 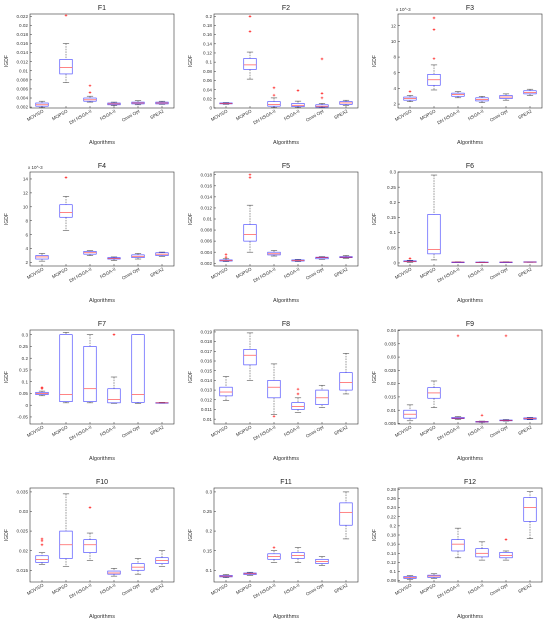 What do you see at coordinates (23, 43) in the screenshot?
I see `y-tick-label: 0.016` at bounding box center [23, 43].